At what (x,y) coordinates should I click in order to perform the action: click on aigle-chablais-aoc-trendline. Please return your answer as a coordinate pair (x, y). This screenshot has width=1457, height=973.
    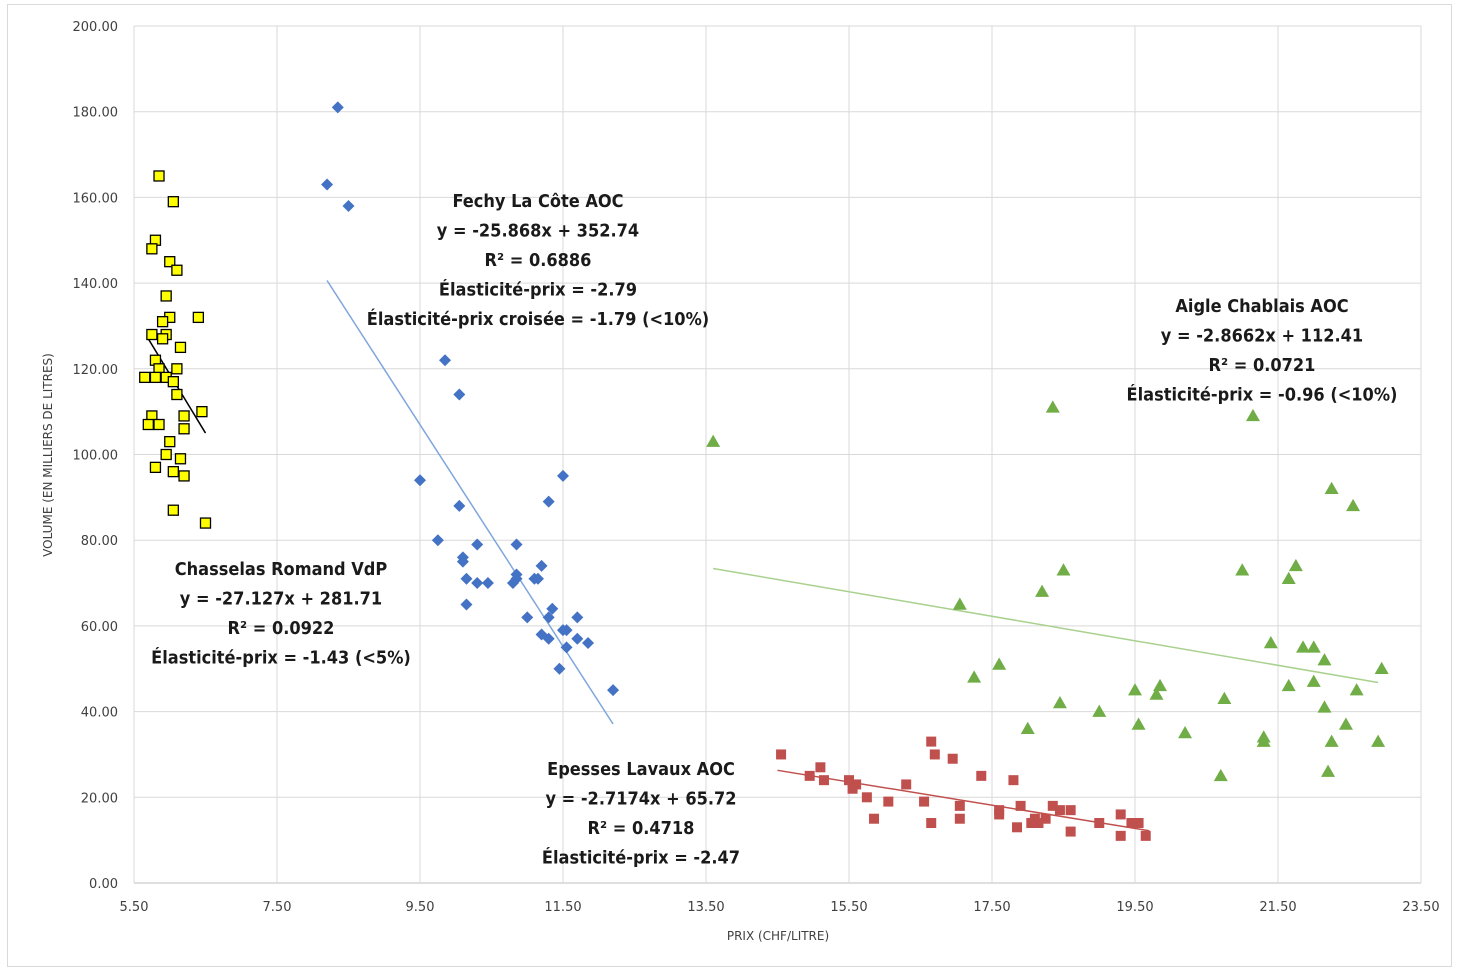
    Looking at the image, I should click on (1046, 625).